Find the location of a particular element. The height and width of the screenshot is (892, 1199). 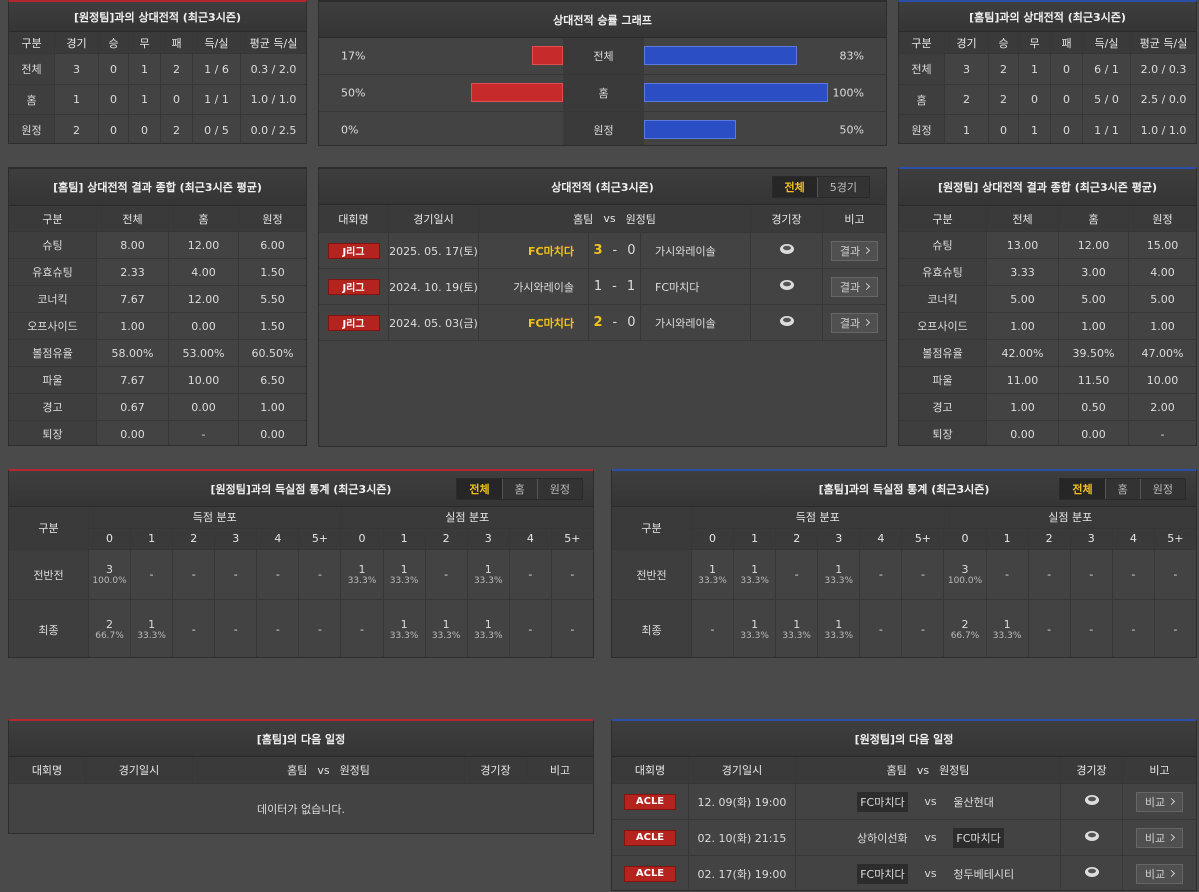

cell: 1.50 is located at coordinates (272, 326).